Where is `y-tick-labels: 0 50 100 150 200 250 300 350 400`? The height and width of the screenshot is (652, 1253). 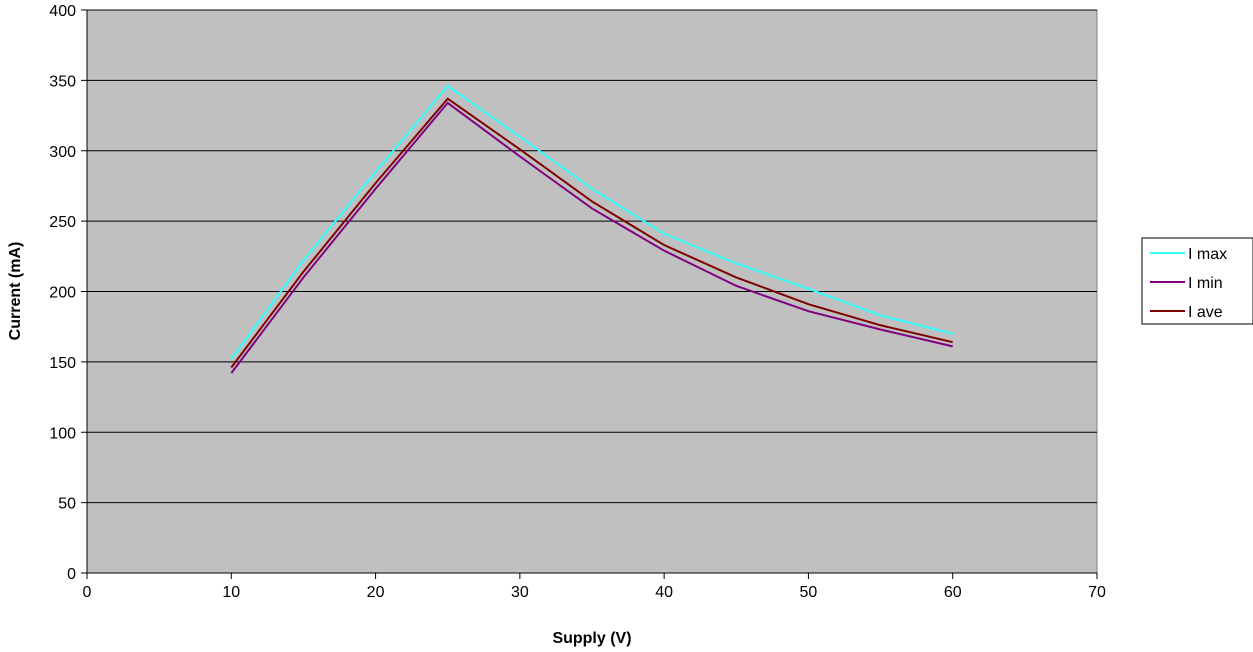 y-tick-labels: 0 50 100 150 200 250 300 350 400 is located at coordinates (62, 293).